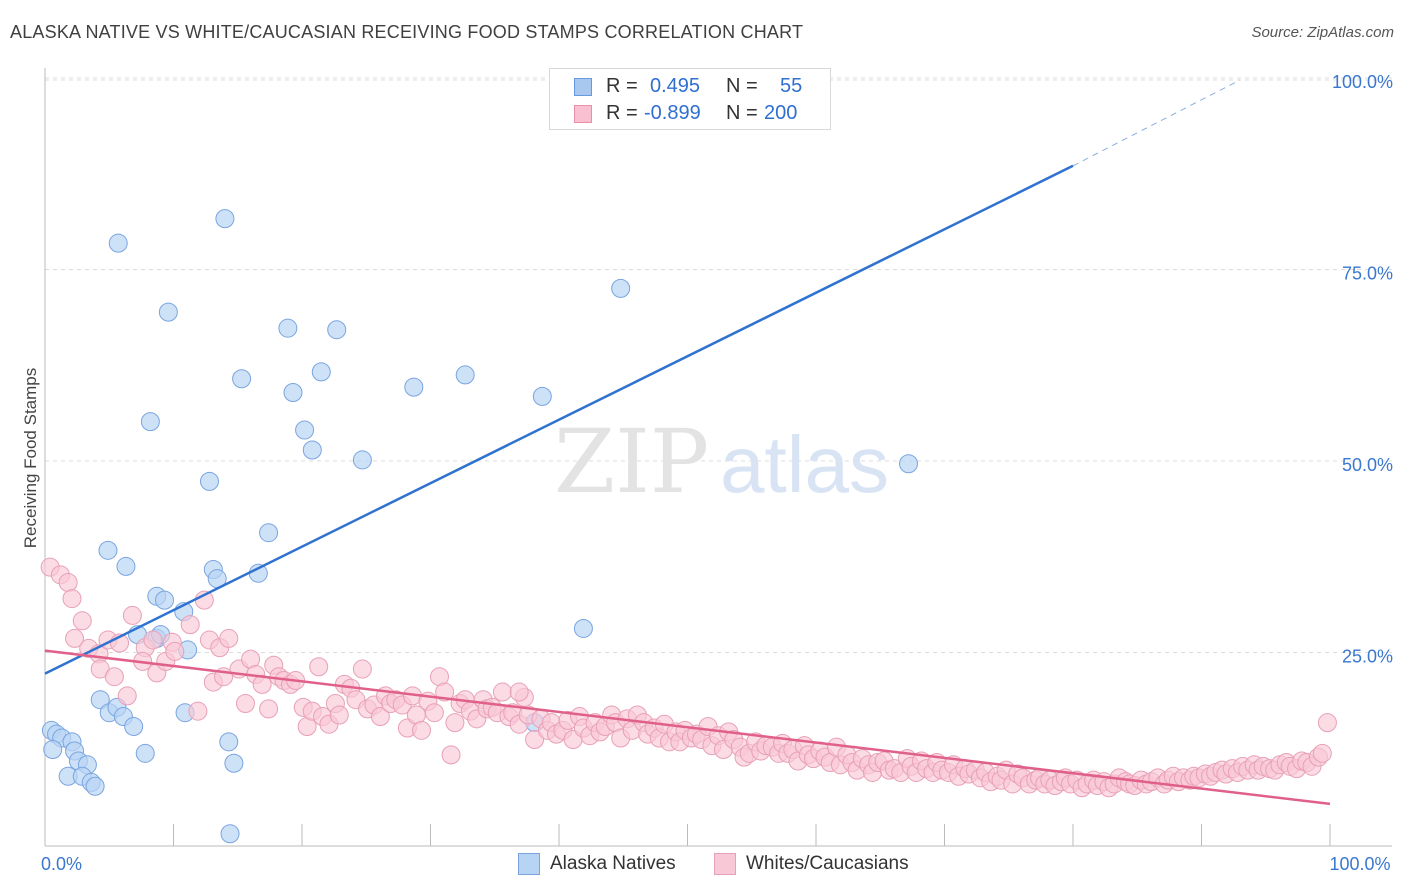 The image size is (1406, 892). Describe the element at coordinates (725, 864) in the screenshot. I see `bottom-legend-swatch-pink` at that location.